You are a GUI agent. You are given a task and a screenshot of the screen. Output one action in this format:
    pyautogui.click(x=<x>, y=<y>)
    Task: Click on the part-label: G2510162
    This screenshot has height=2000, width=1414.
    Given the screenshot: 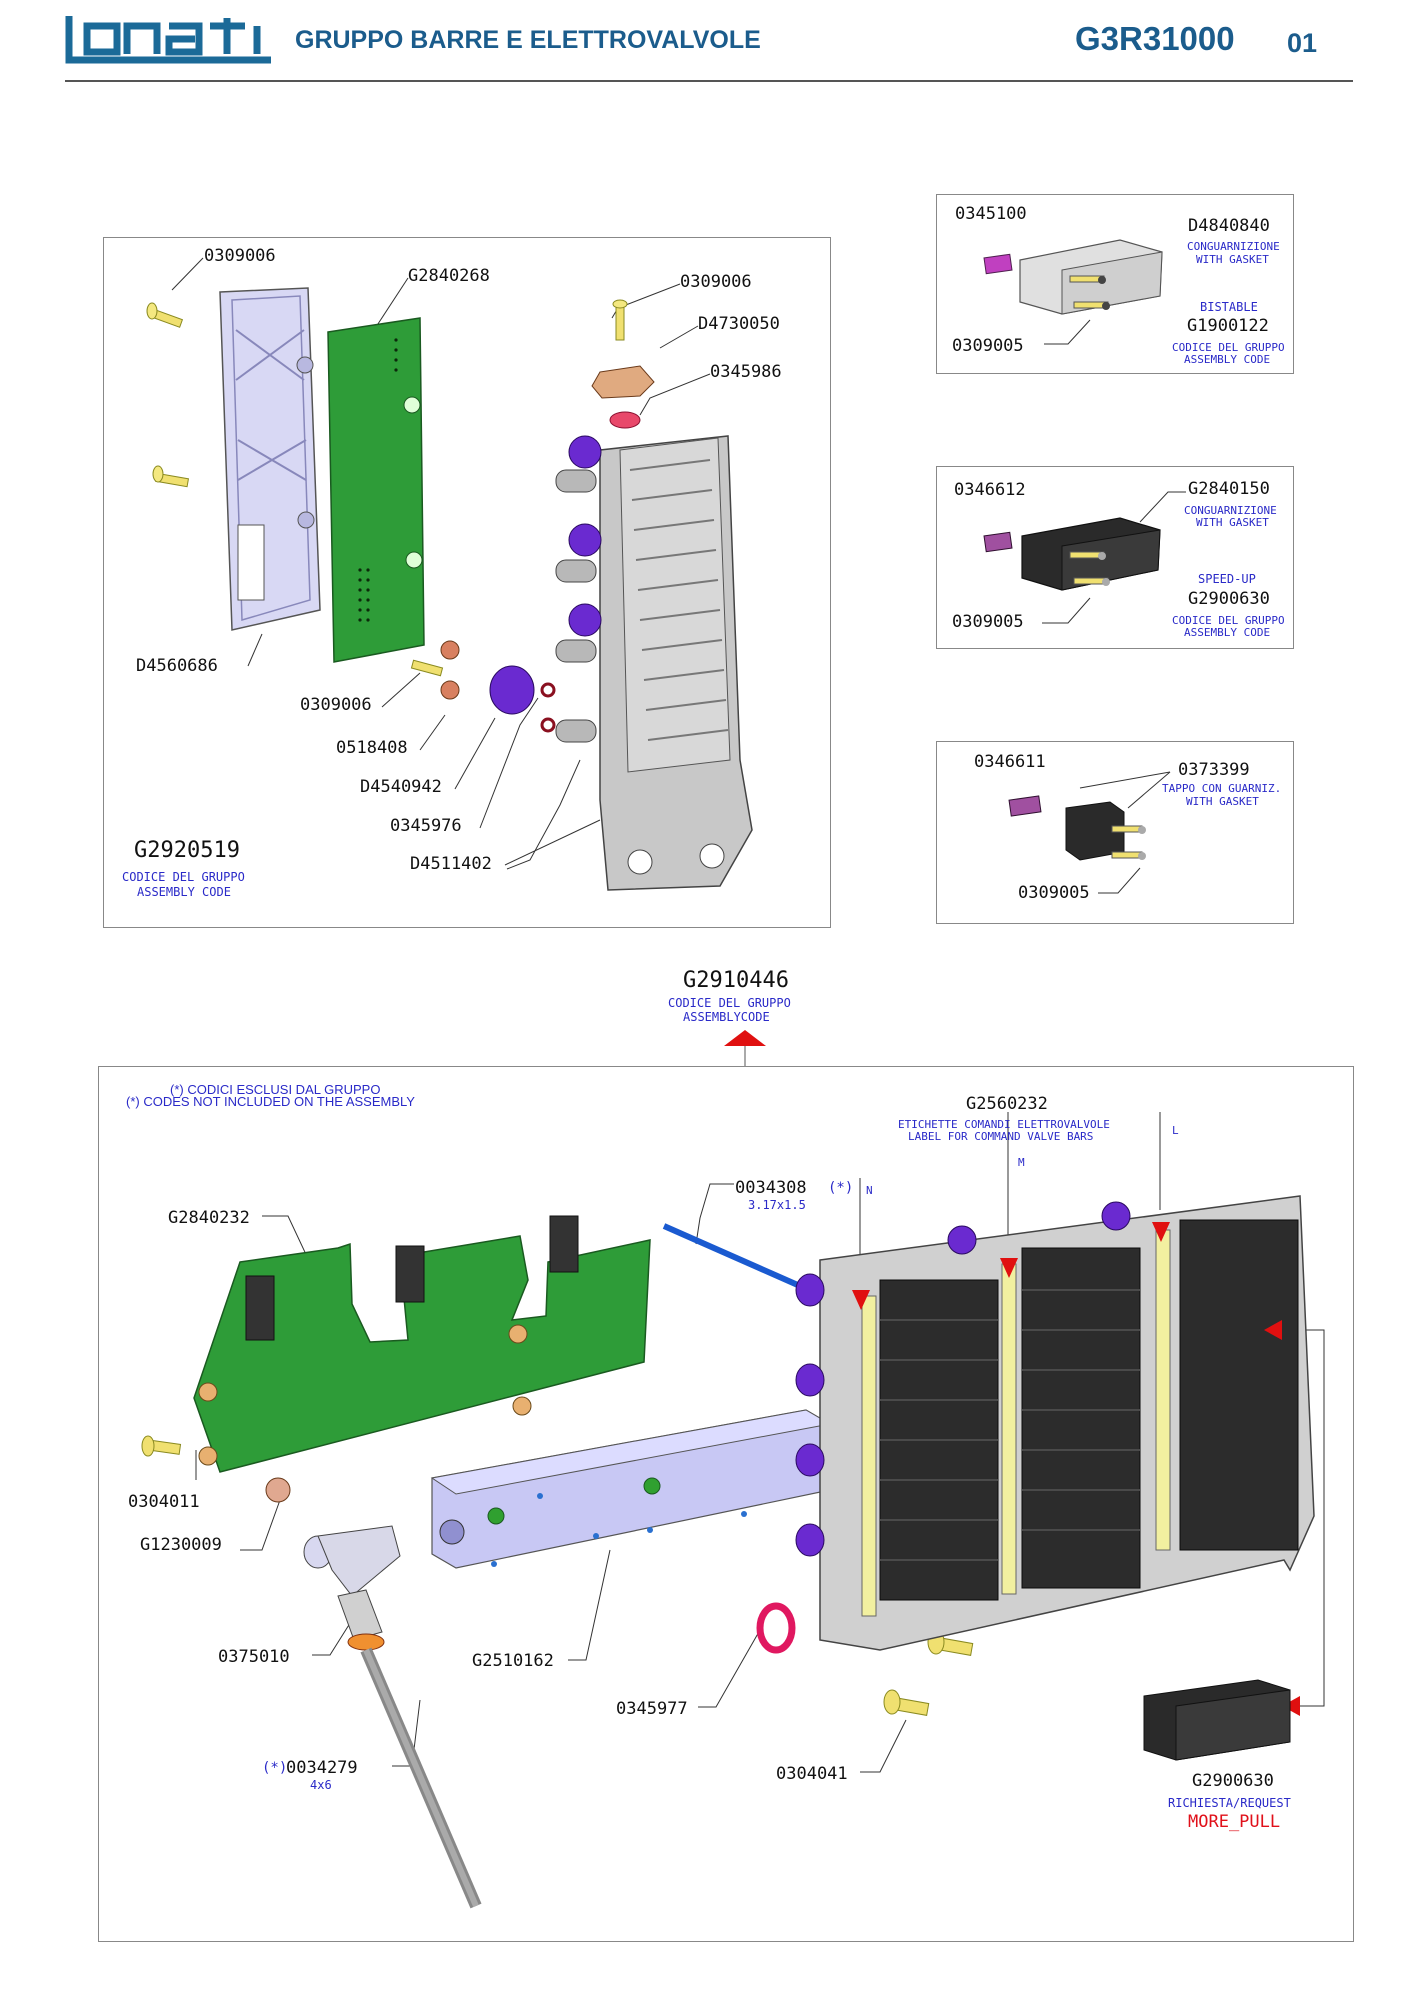 What is the action you would take?
    pyautogui.click(x=513, y=1661)
    